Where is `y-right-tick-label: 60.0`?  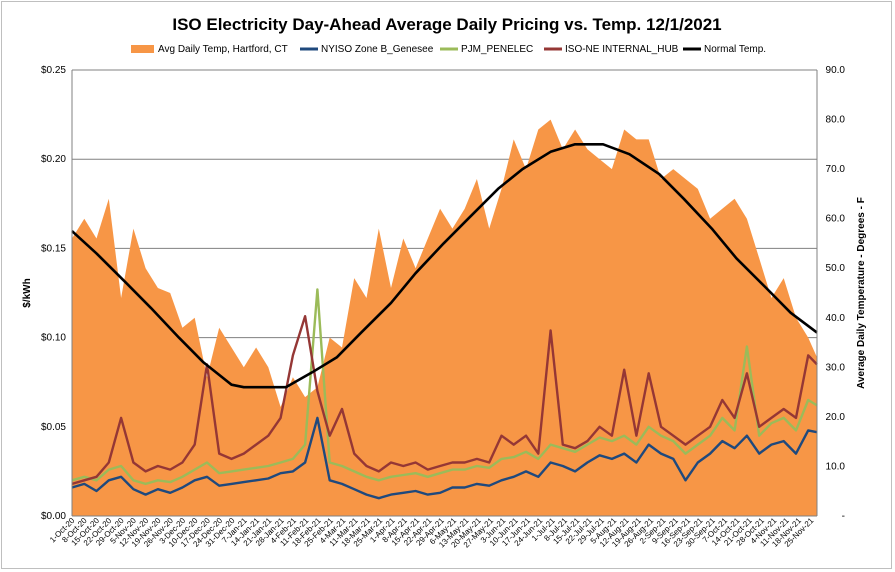 y-right-tick-label: 60.0 is located at coordinates (836, 219).